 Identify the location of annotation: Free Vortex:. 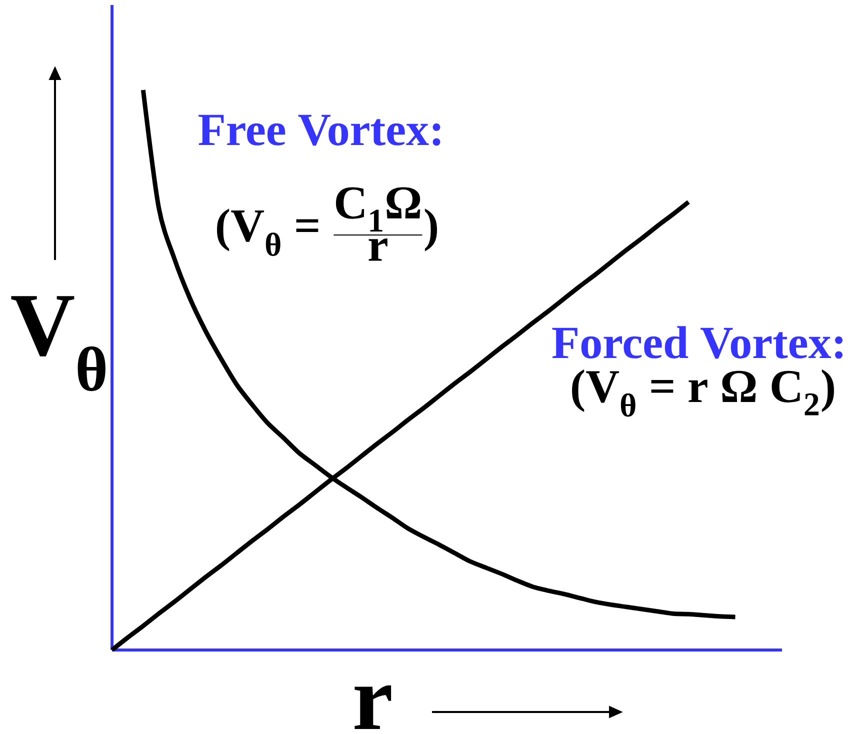
(319, 130).